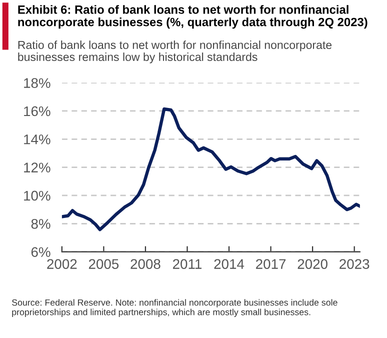  Describe the element at coordinates (145, 264) in the screenshot. I see `x-tick-label: 2008` at that location.